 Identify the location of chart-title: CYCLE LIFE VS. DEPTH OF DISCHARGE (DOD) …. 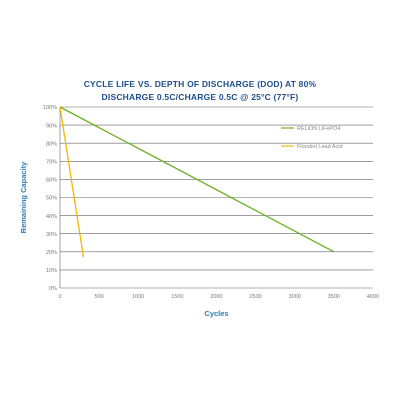
(200, 84).